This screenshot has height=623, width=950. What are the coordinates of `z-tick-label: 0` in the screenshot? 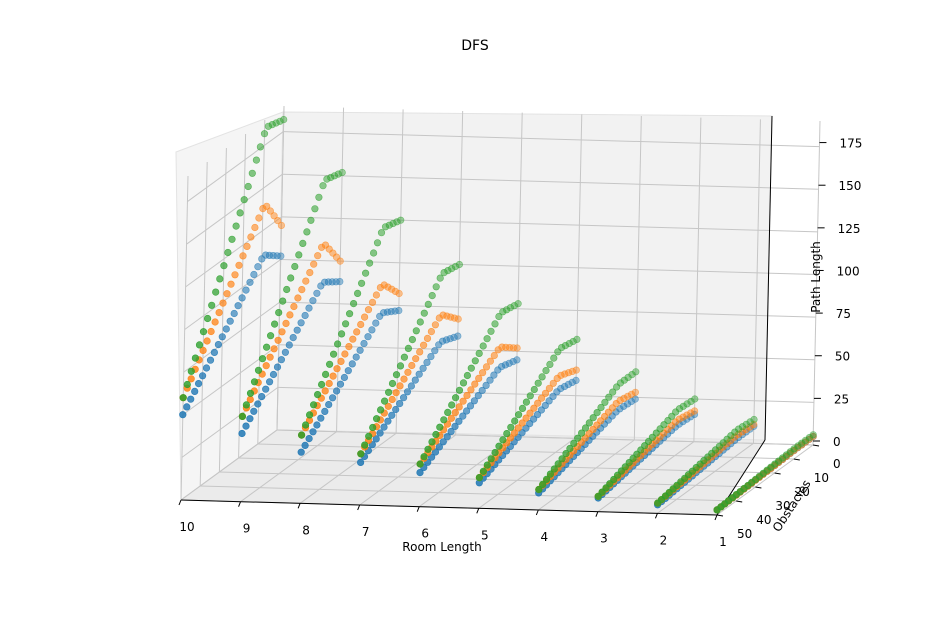 It's located at (837, 442).